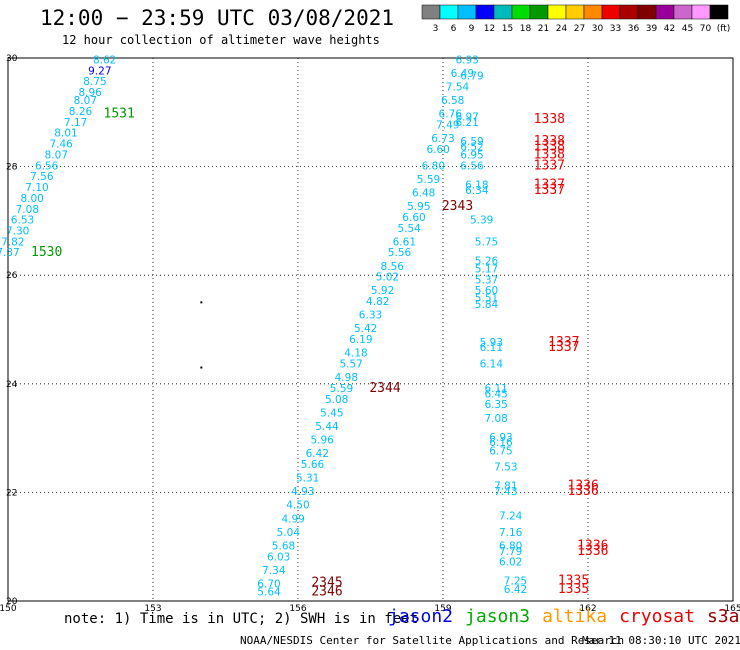  What do you see at coordinates (12, 242) in the screenshot?
I see `swh-value: 7.82` at bounding box center [12, 242].